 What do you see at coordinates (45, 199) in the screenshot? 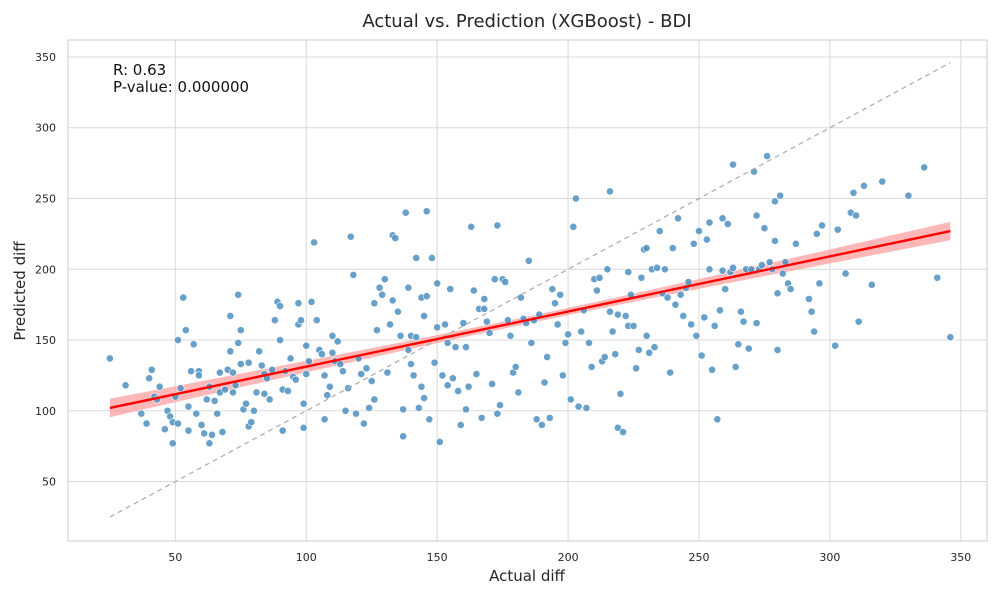
I see `y-tick-label: 250` at bounding box center [45, 199].